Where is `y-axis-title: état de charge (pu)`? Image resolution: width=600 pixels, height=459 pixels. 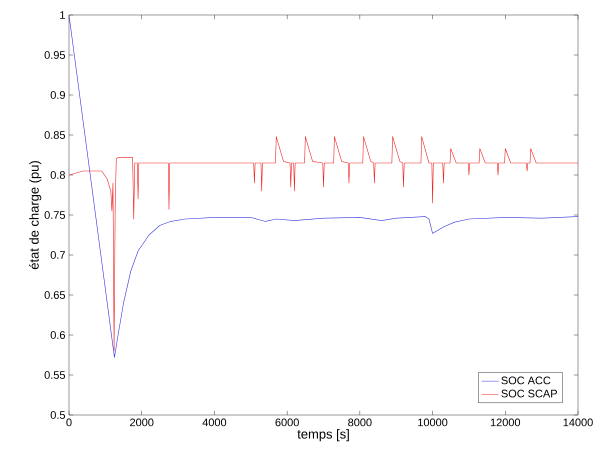
y-axis-title: état de charge (pu) is located at coordinates (35, 215).